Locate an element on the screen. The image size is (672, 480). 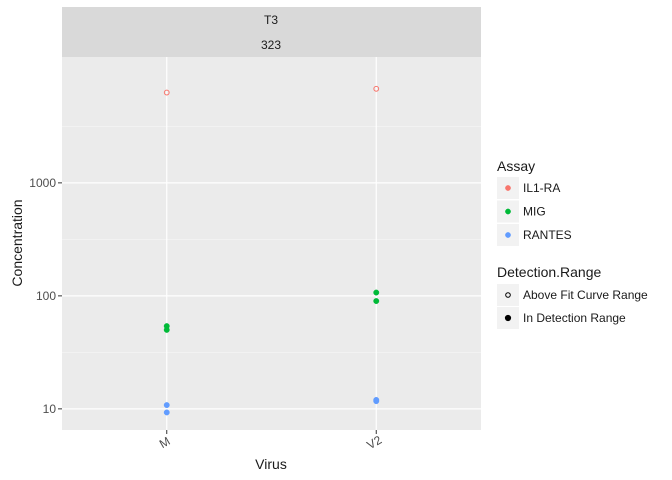
y-axis: 10 100 1000 is located at coordinates (45, 296).